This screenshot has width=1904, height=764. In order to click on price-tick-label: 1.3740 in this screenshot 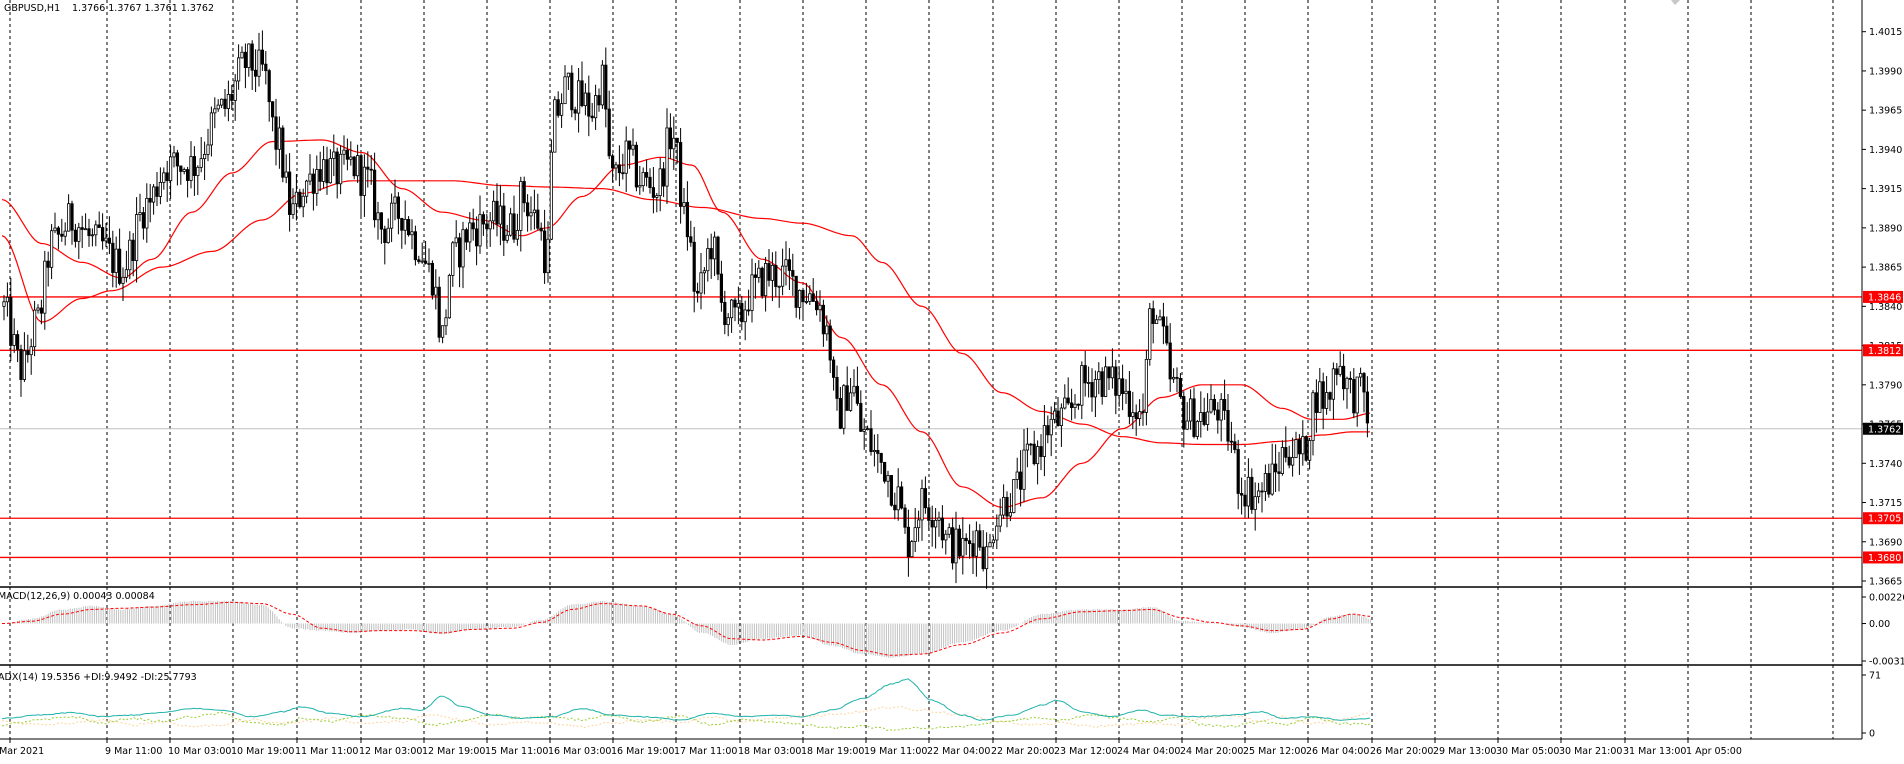, I will do `click(1885, 464)`.